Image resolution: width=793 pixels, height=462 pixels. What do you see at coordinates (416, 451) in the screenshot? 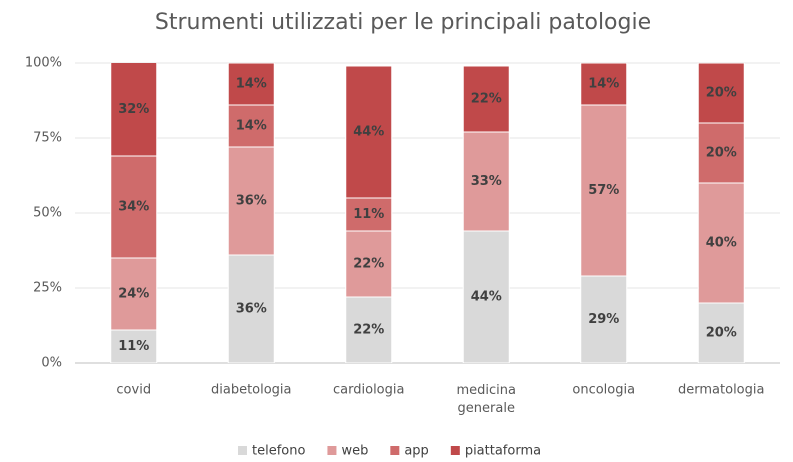
I see `legend-label: app` at bounding box center [416, 451].